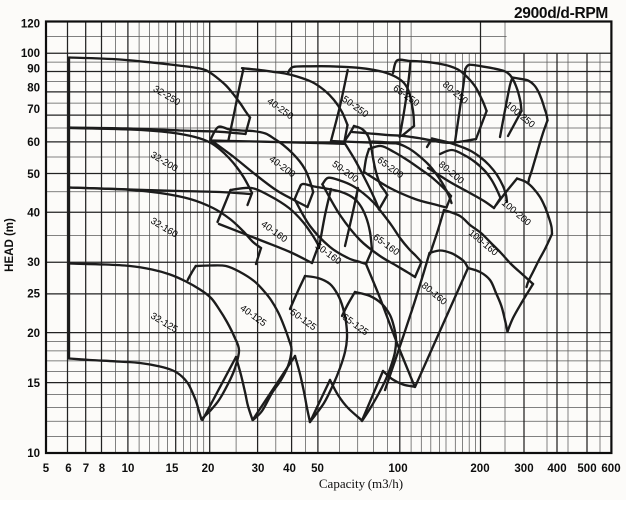 This screenshot has height=505, width=626. Describe the element at coordinates (33, 70) in the screenshot. I see `svg-text: 90` at that location.